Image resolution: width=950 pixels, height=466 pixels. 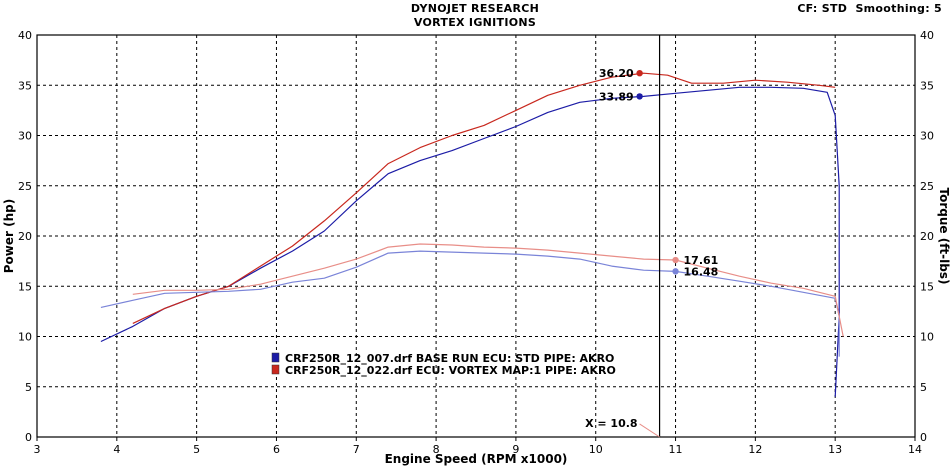 I want to click on x-tick-label: 6, so click(x=276, y=449).